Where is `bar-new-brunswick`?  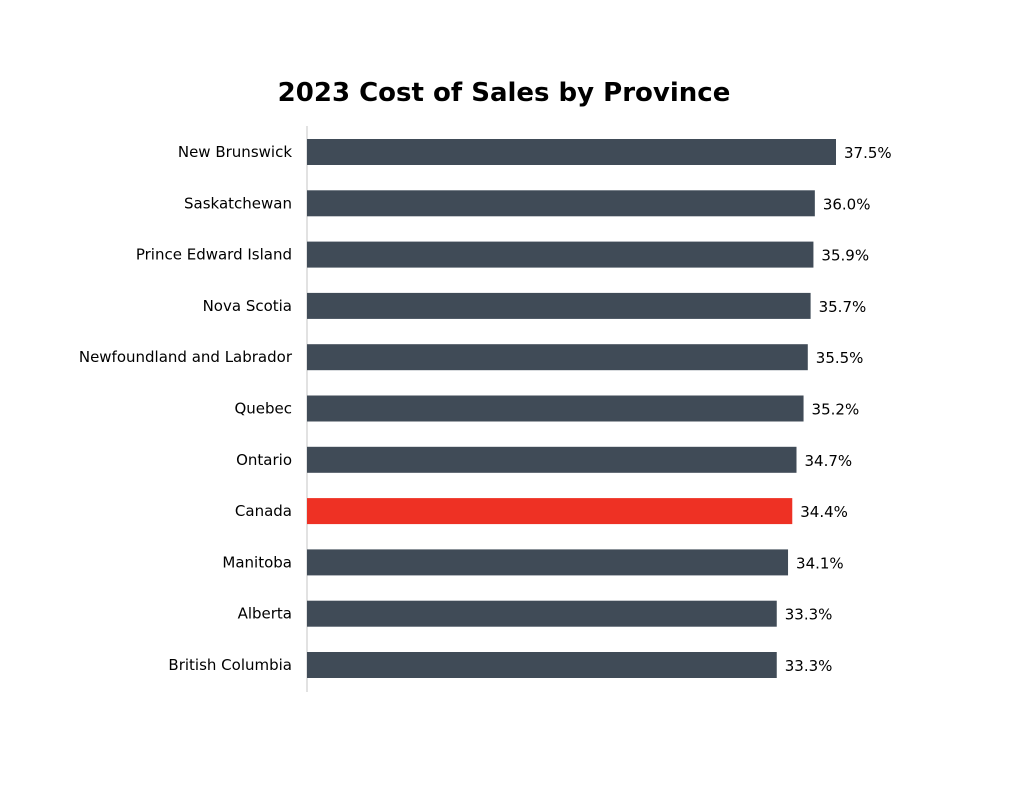 bar-new-brunswick is located at coordinates (571, 152).